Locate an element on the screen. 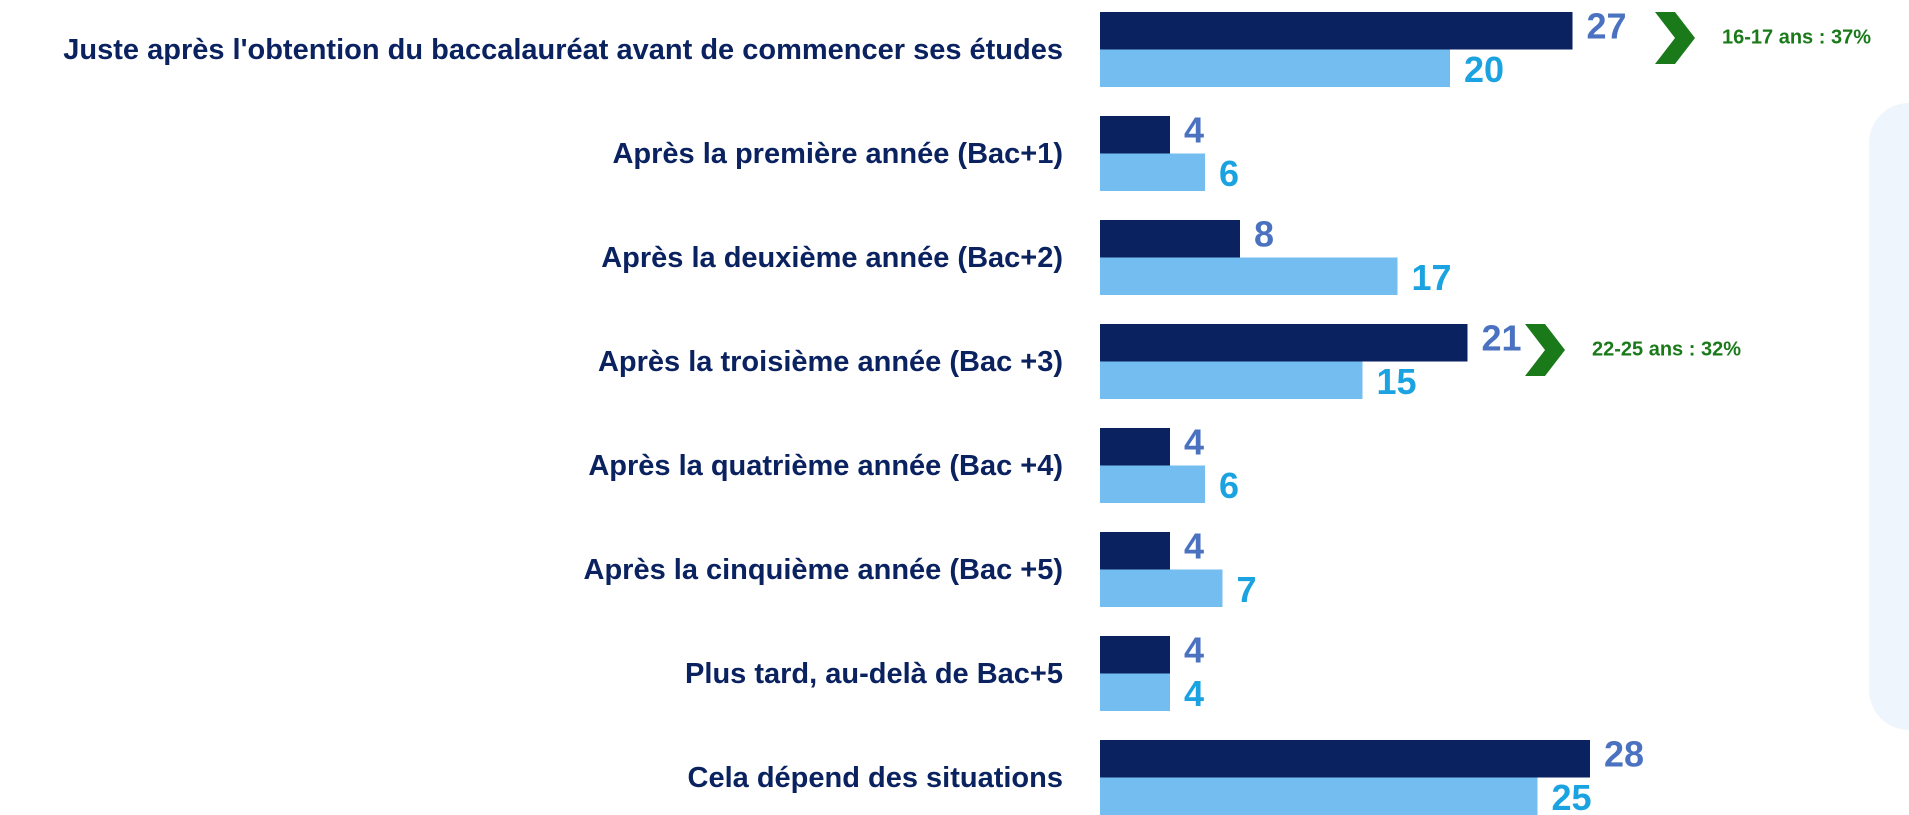 This screenshot has width=1909, height=815. value-label: 27 is located at coordinates (1607, 25).